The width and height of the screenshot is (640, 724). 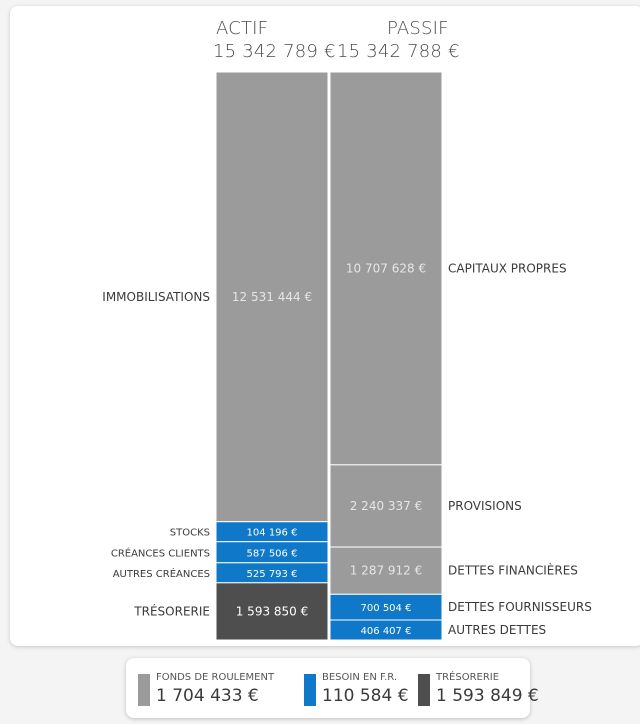 I want to click on value-label-tresorerie: 1 593 850 €, so click(x=272, y=611).